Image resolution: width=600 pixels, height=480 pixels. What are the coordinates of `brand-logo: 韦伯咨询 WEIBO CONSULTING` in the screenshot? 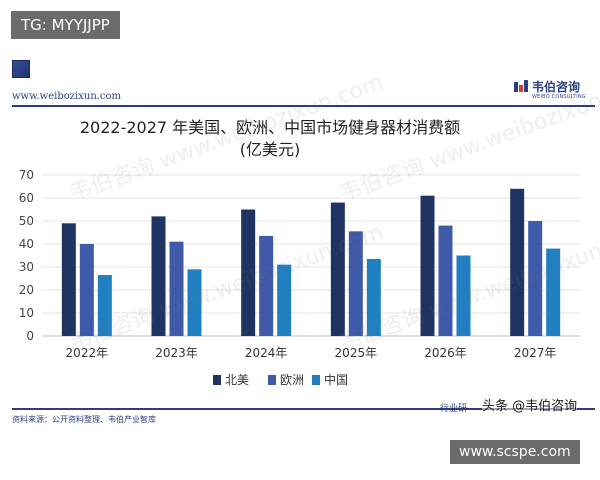 It's located at (555, 90).